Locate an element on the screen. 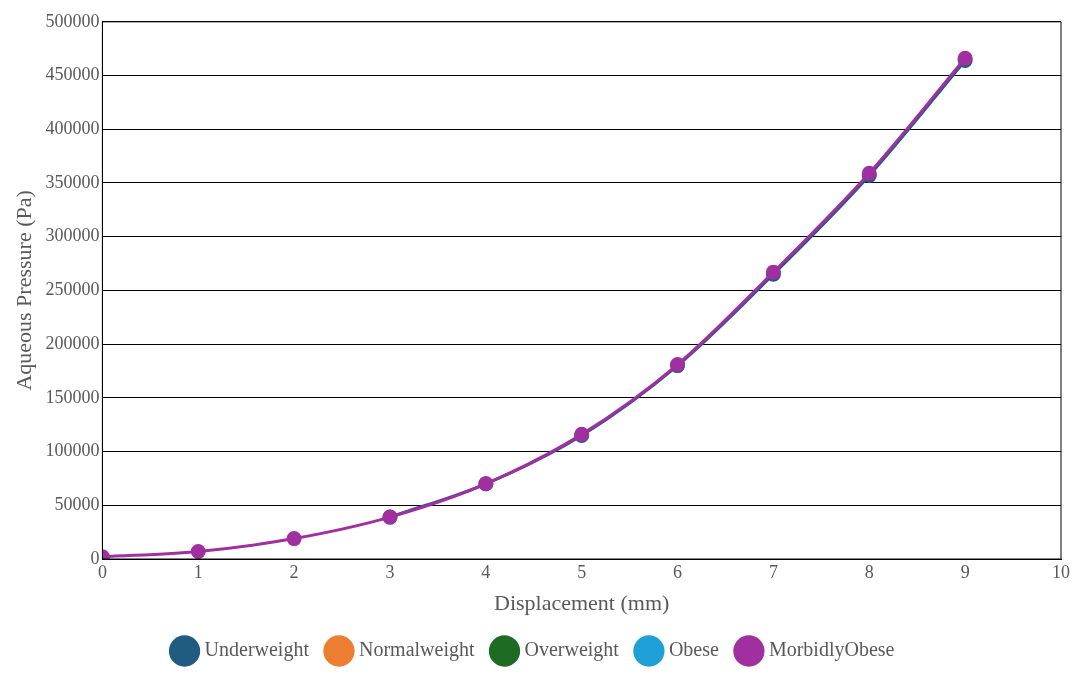 The height and width of the screenshot is (679, 1089). legend-label: Underweight is located at coordinates (257, 650).